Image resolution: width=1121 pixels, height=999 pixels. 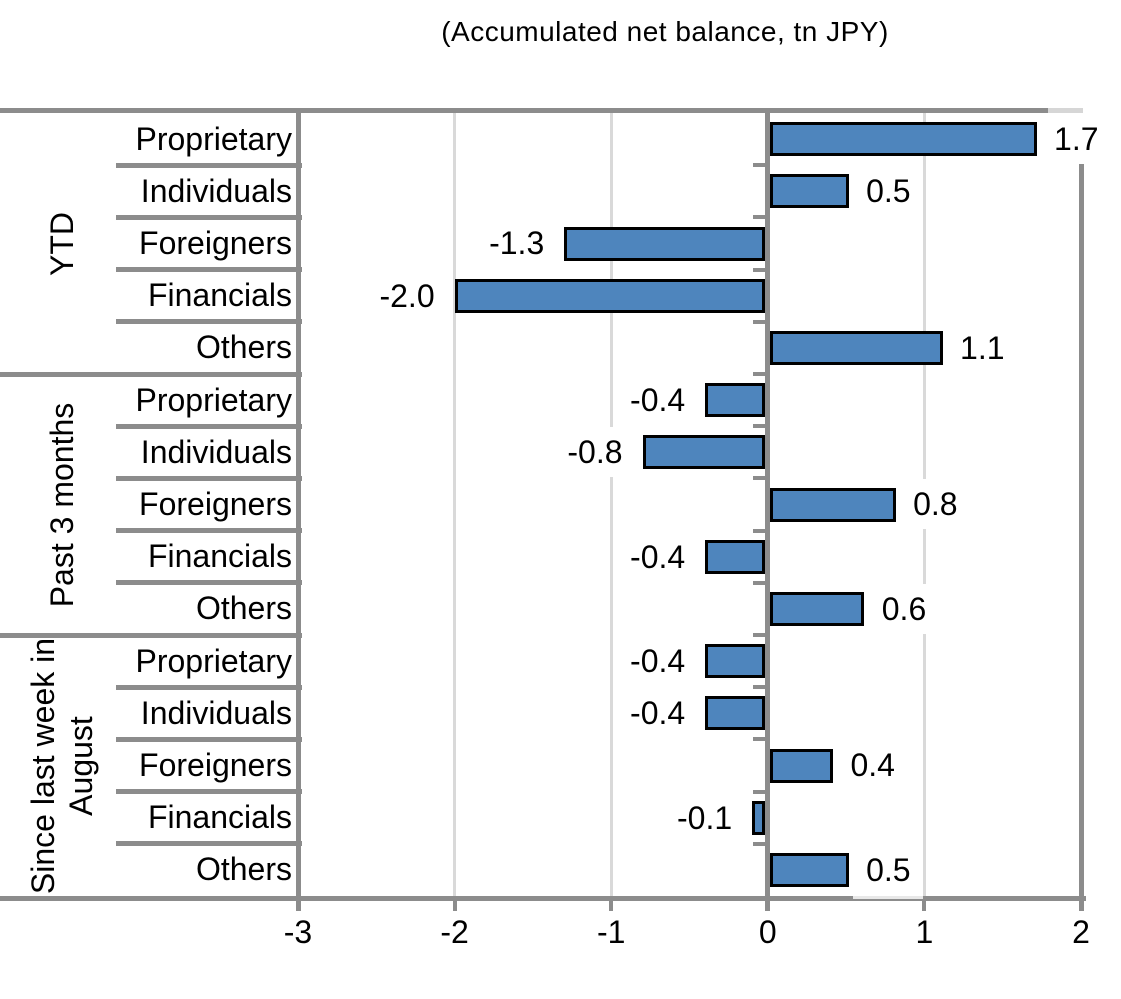 I want to click on data-label: -0.8, so click(x=595, y=452).